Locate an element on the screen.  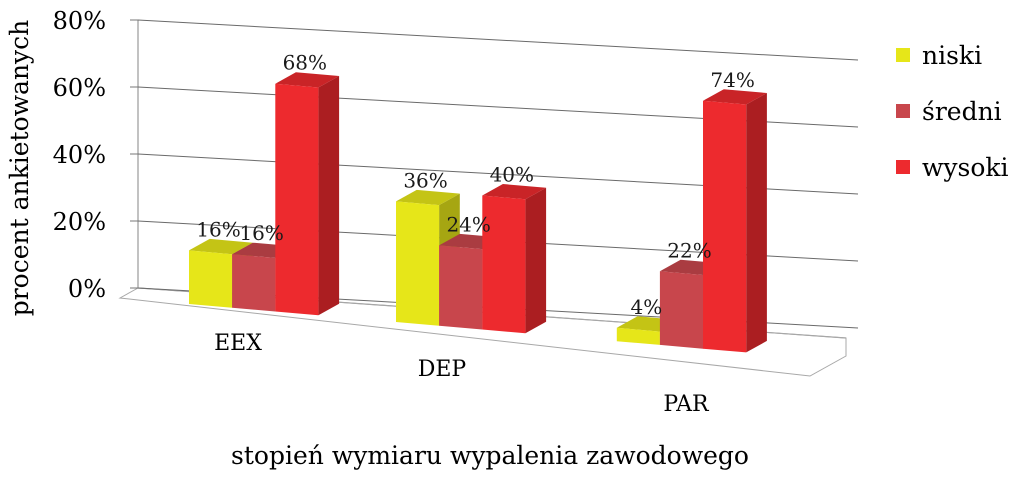
data-label-niski-EEX: 16% is located at coordinates (218, 229).